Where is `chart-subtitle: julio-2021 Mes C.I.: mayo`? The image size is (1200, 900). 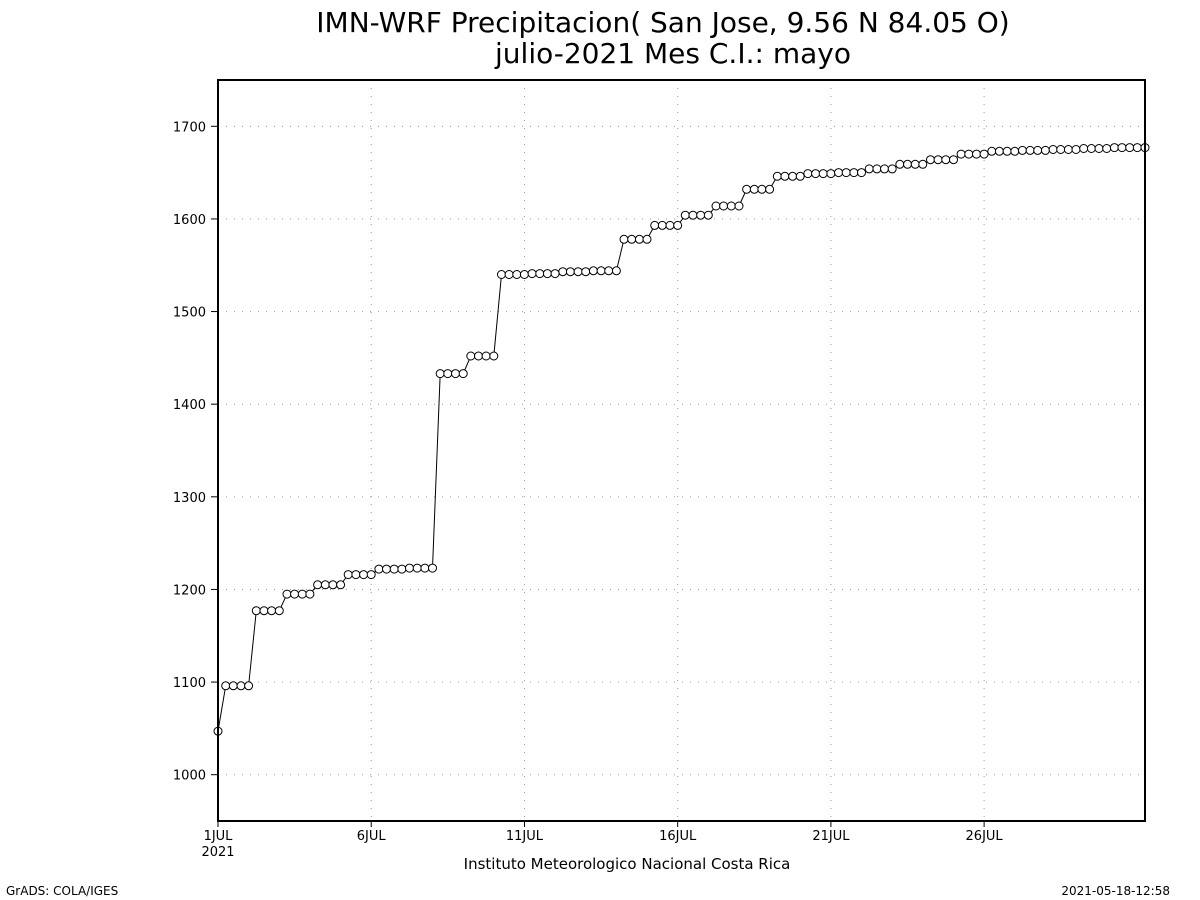 chart-subtitle: julio-2021 Mes C.I.: mayo is located at coordinates (672, 53).